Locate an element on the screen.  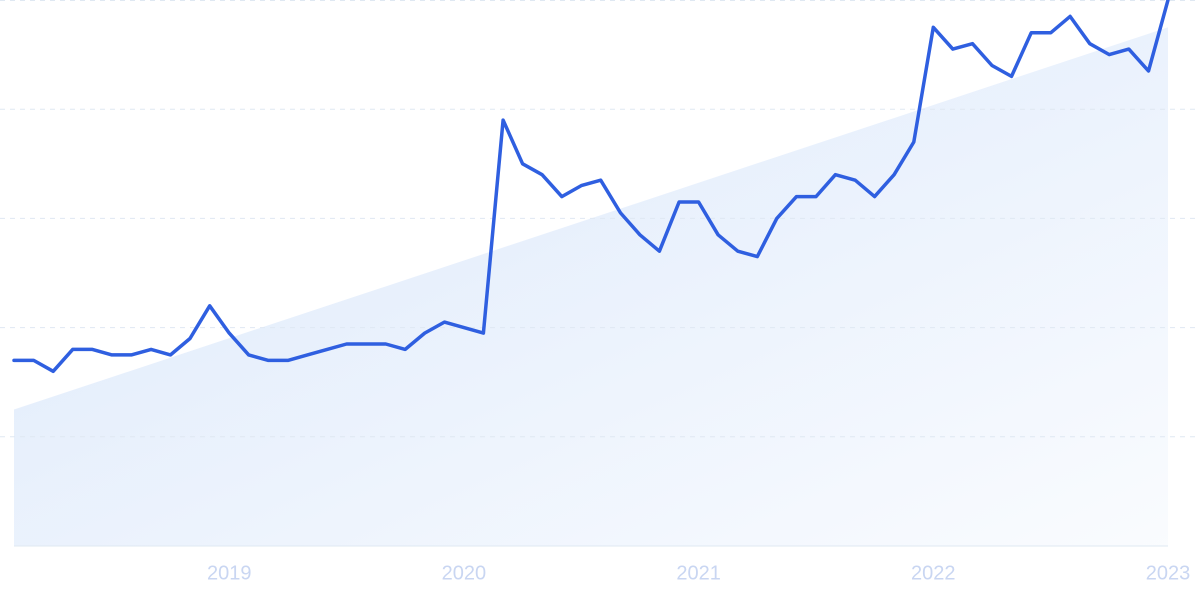
x-tick-label: 2021 is located at coordinates (698, 573).